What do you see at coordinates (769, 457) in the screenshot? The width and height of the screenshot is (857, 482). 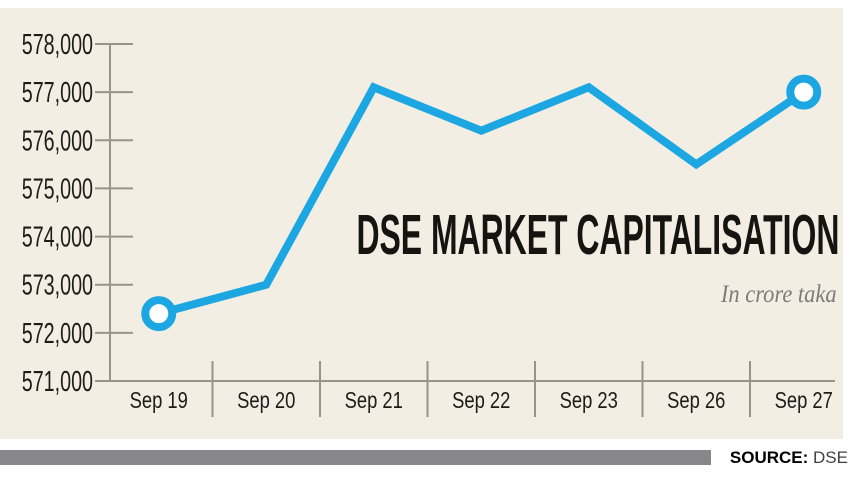 I see `source-label: SOURCE:` at bounding box center [769, 457].